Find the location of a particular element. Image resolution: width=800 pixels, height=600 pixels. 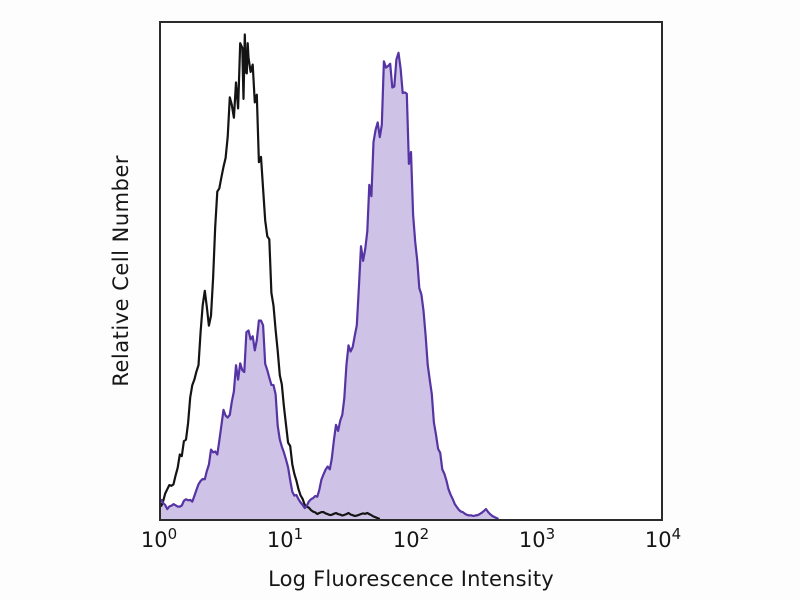

y-axis-label-wrap: Relative Cell Number is located at coordinates (121, 271).